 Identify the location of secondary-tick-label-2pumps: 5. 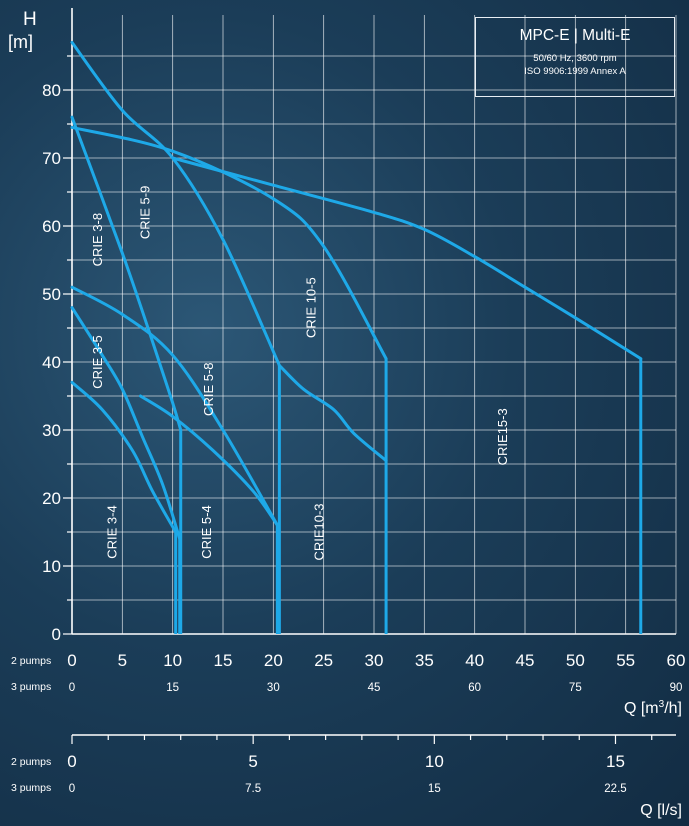
(252, 761).